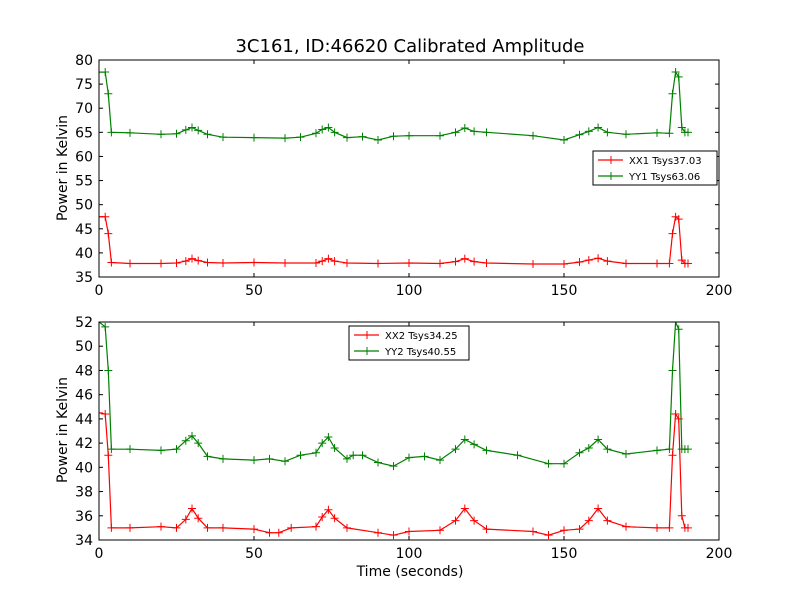  Describe the element at coordinates (84, 347) in the screenshot. I see `y-tick-label: 50` at that location.